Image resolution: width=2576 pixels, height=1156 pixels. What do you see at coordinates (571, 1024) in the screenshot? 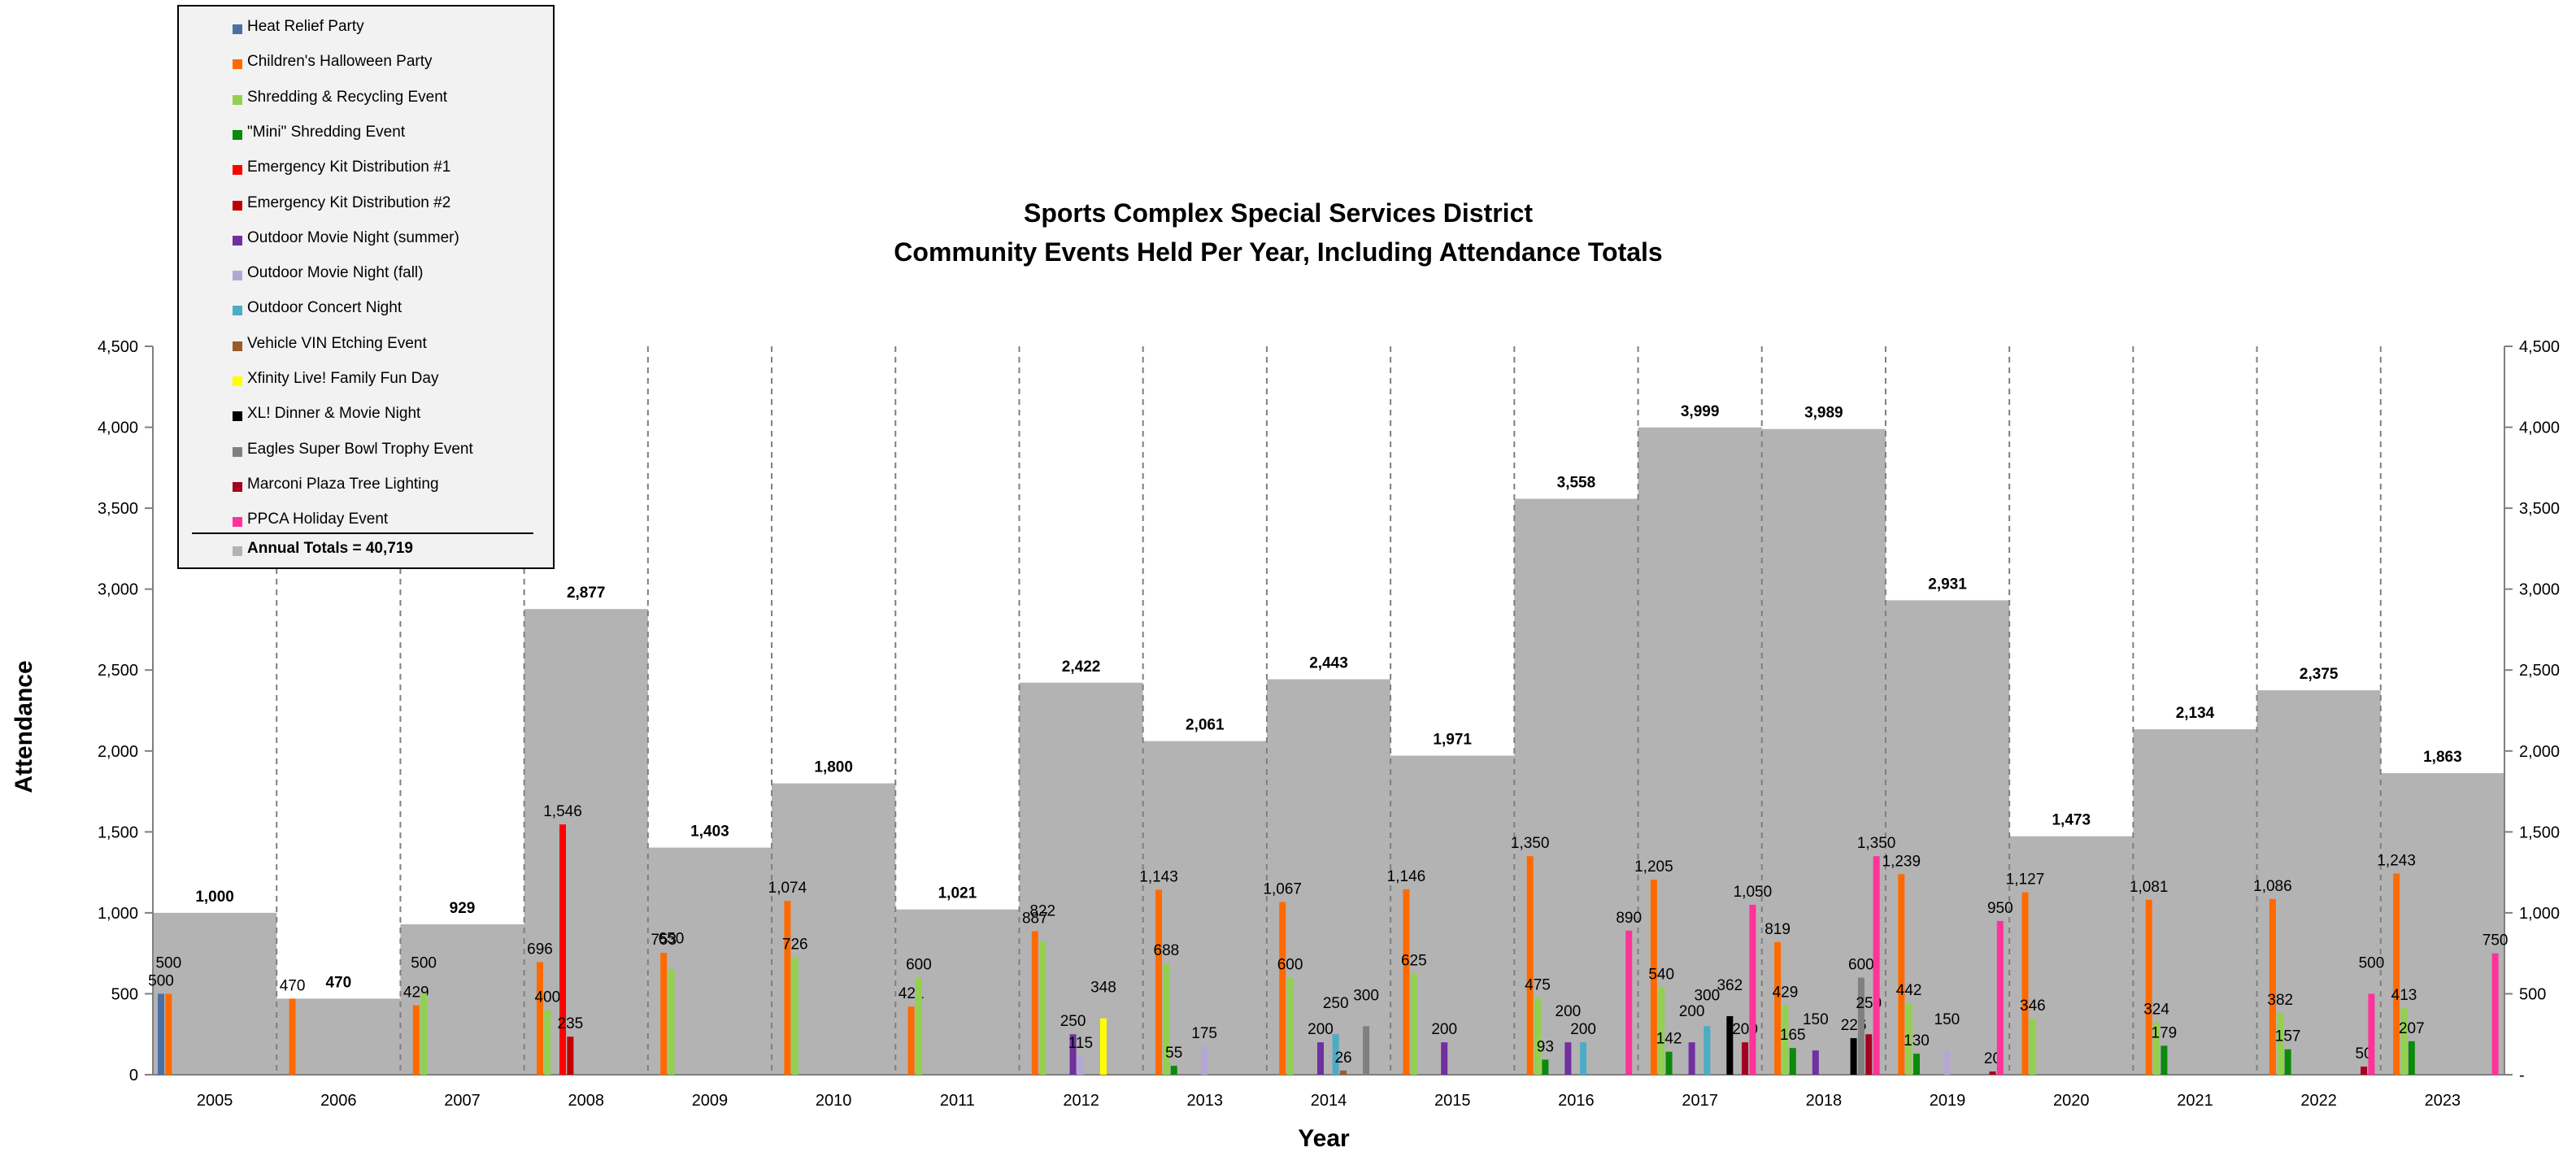
I see `event-value-label: 235` at bounding box center [571, 1024].